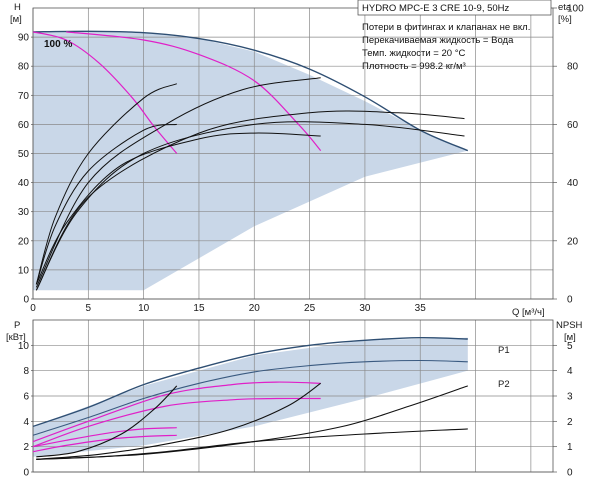  I want to click on y-tick-label-left: 90, so click(24, 38).